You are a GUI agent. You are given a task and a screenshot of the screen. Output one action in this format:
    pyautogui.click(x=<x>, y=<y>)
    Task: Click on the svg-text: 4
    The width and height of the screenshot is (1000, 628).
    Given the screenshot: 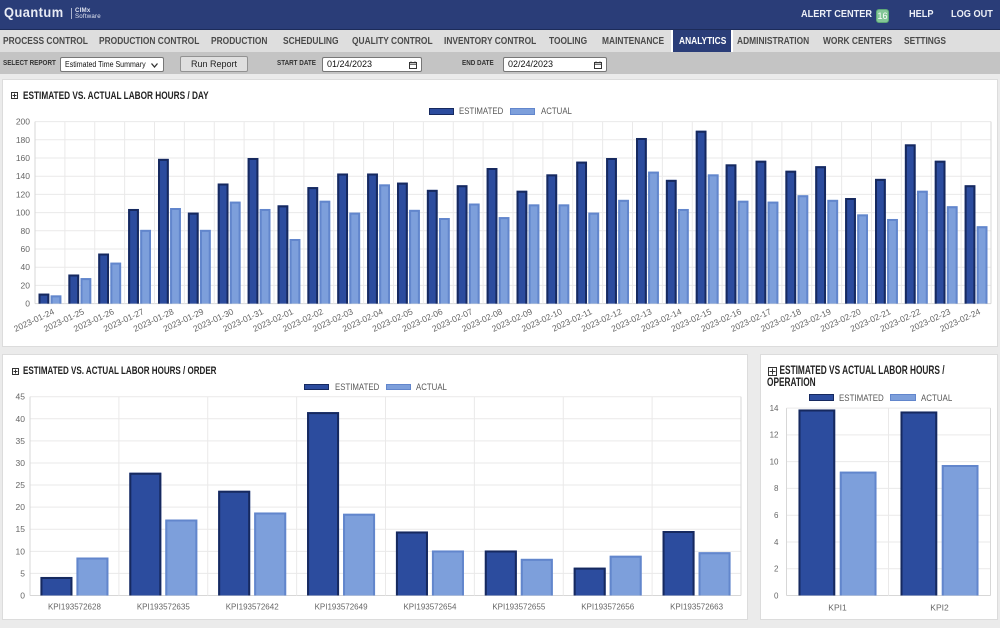 What is the action you would take?
    pyautogui.click(x=776, y=542)
    